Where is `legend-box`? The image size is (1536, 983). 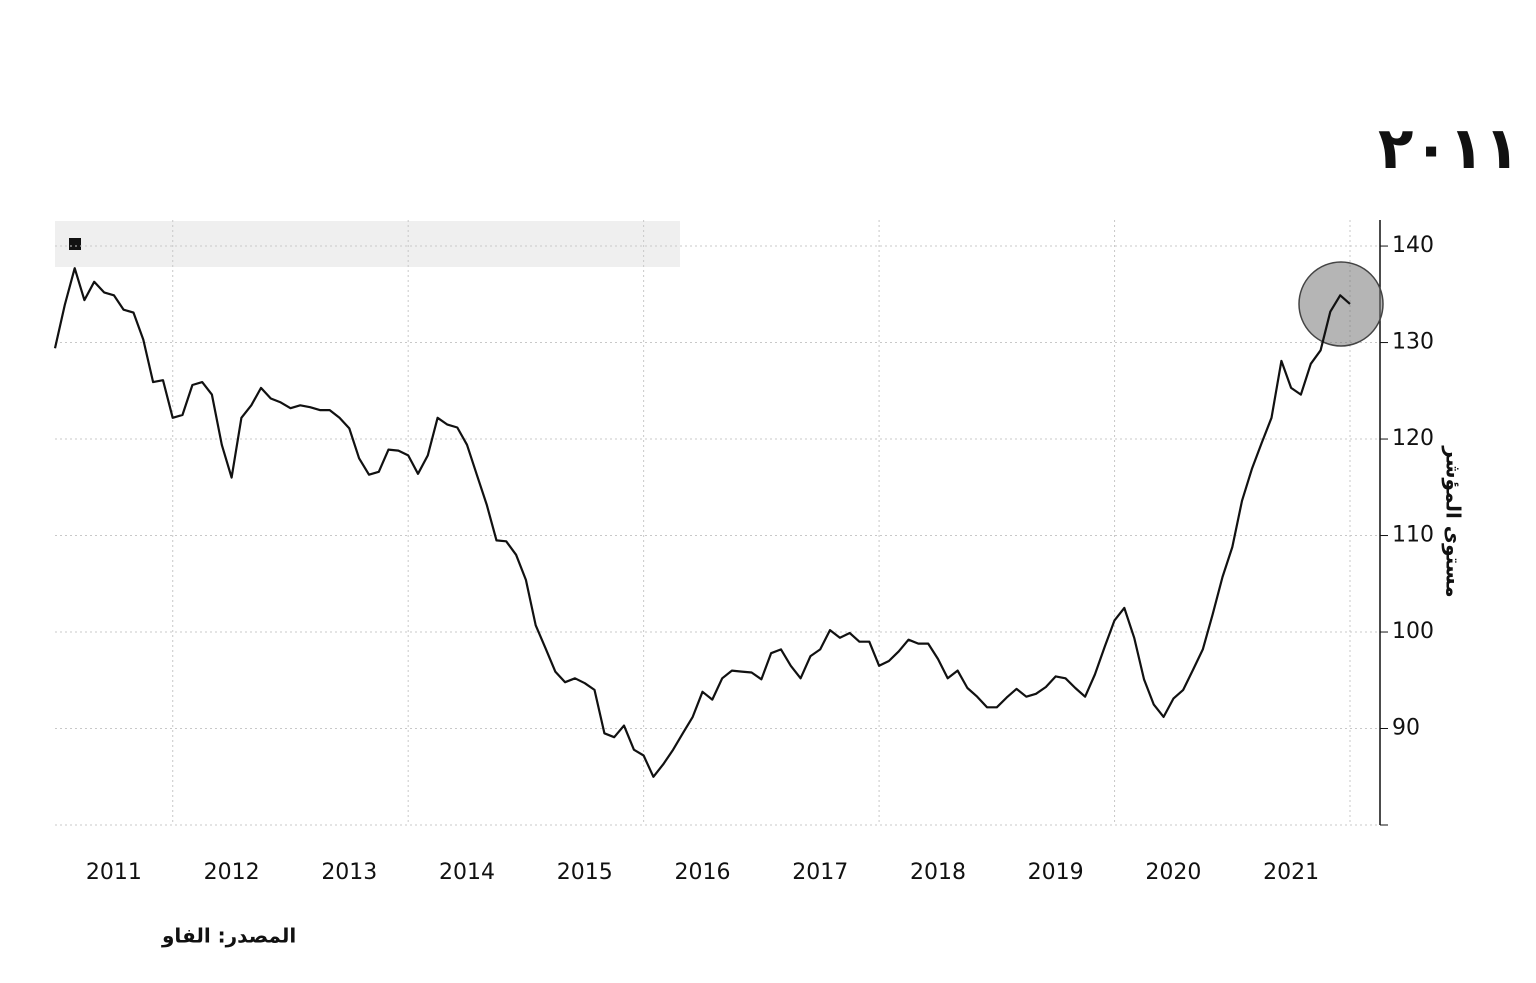 legend-box is located at coordinates (367, 244).